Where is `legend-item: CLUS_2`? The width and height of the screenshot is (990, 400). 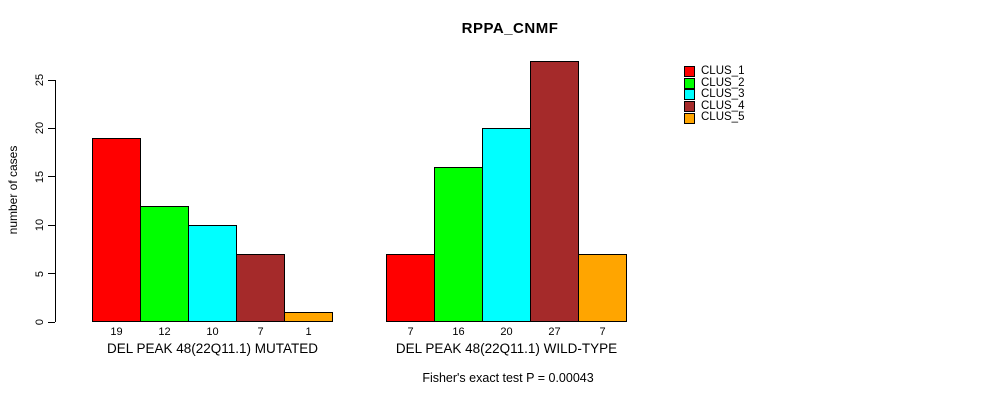
legend-item: CLUS_2 is located at coordinates (714, 83).